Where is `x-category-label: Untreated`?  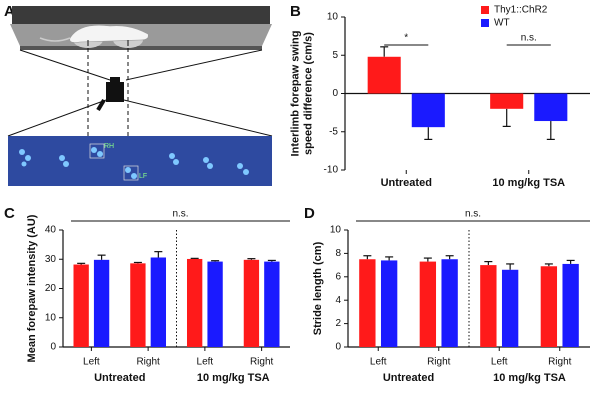
x-category-label: Untreated is located at coordinates (406, 183).